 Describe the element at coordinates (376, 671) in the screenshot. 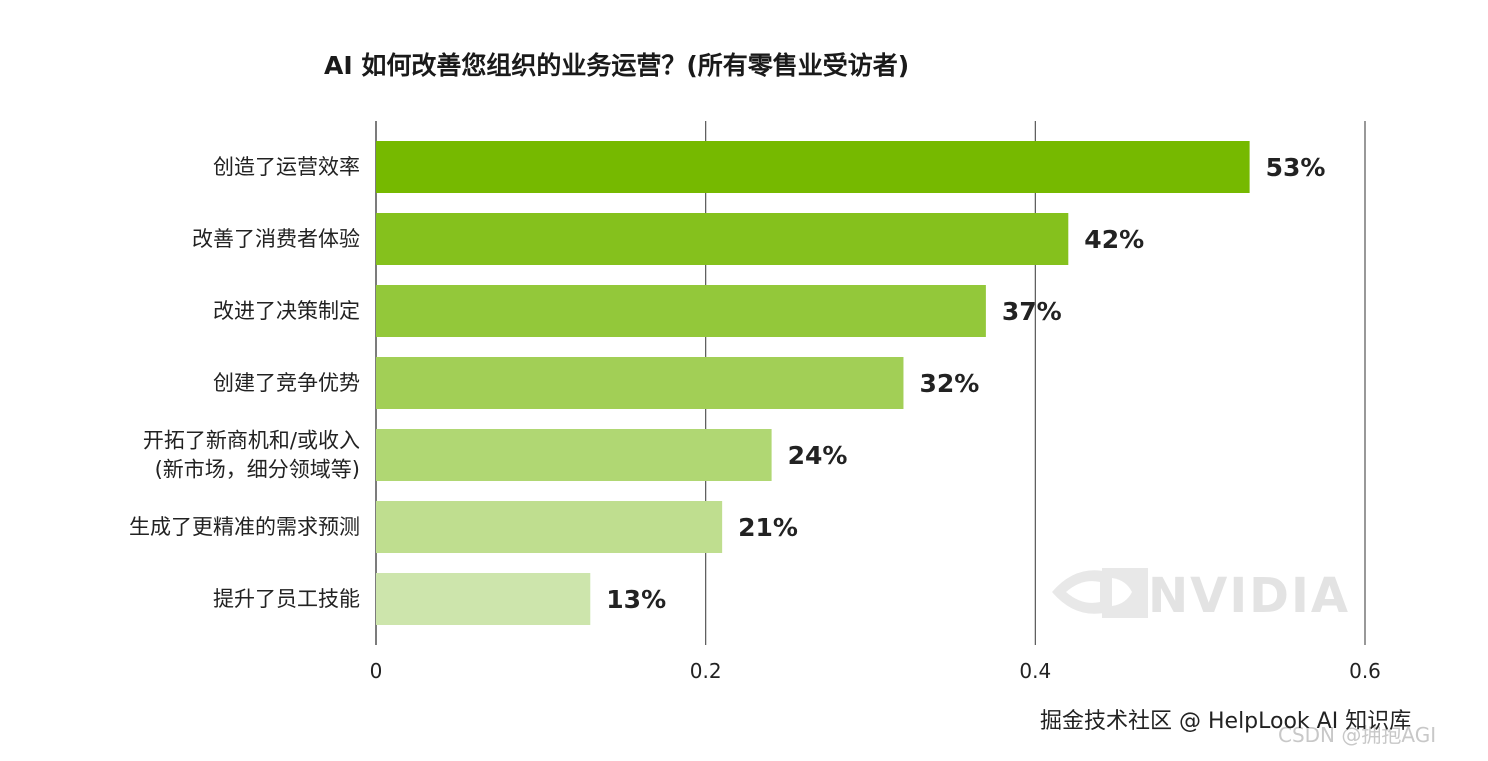

I see `x-tick-label: 0` at that location.